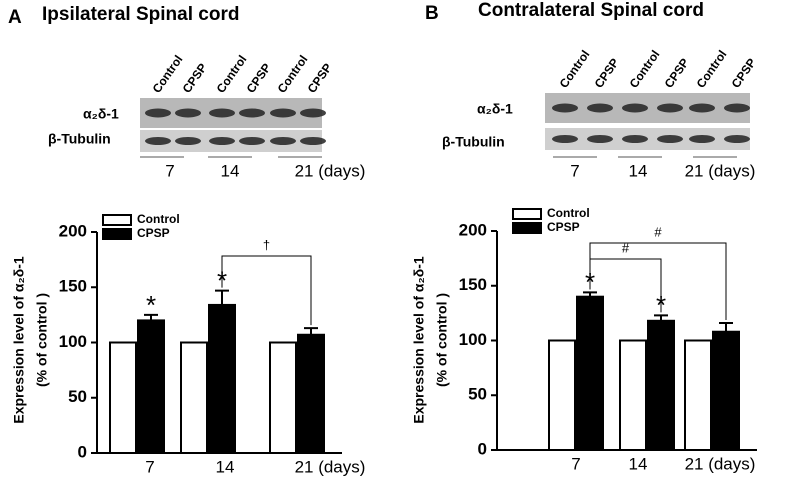 The image size is (787, 482). Describe the element at coordinates (266, 244) in the screenshot. I see `significance-mark: †` at that location.